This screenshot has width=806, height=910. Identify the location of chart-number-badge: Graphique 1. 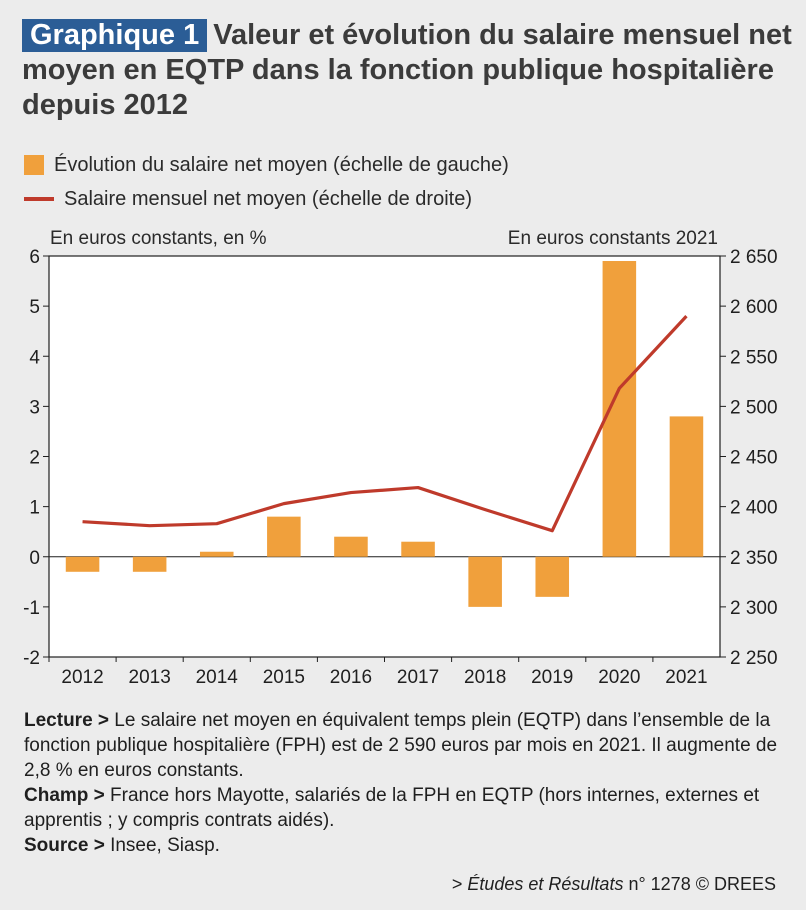
(115, 35).